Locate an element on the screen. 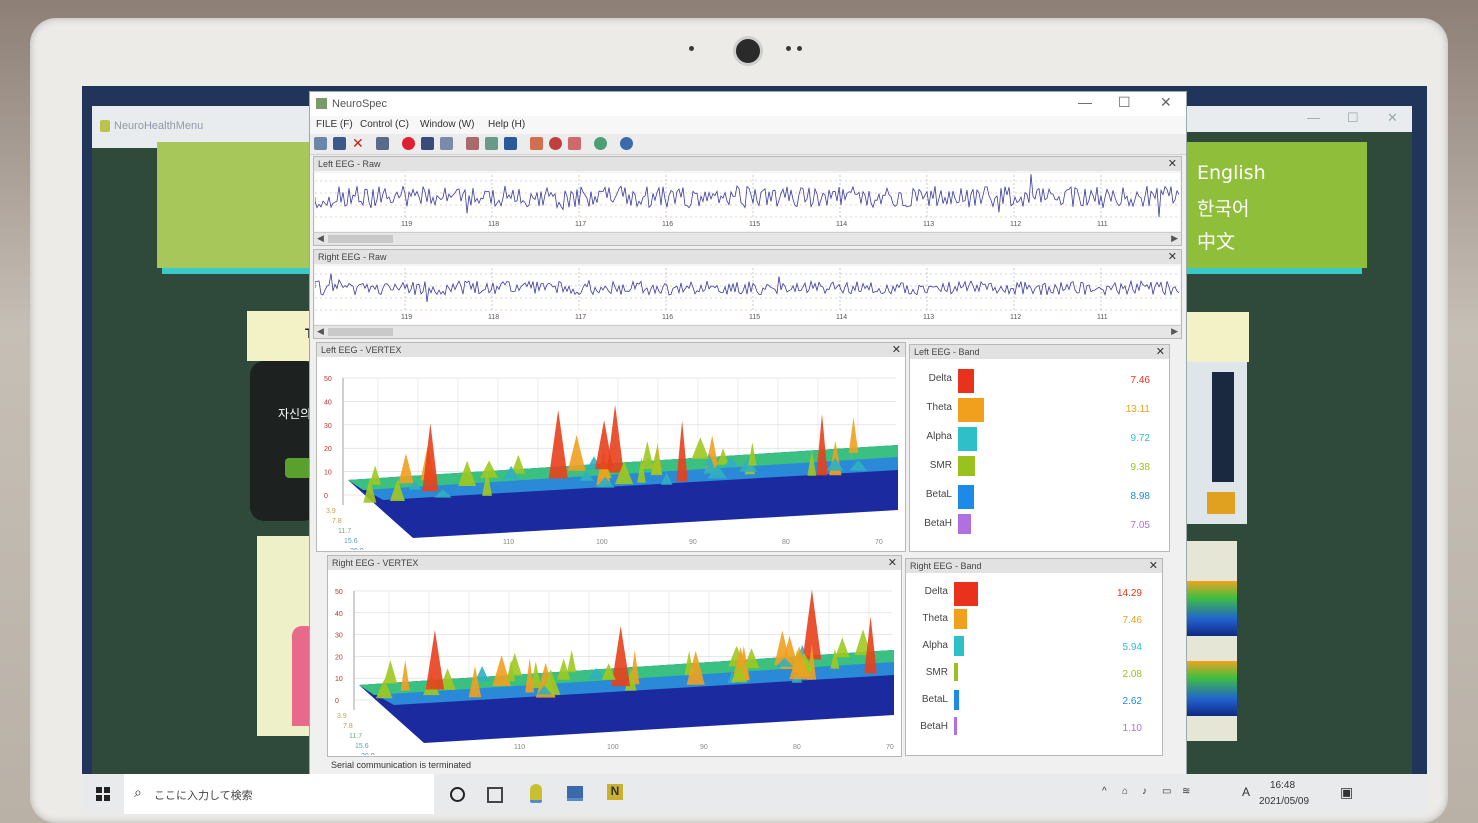 Image resolution: width=1478 pixels, height=823 pixels. palette-icon is located at coordinates (555, 143).